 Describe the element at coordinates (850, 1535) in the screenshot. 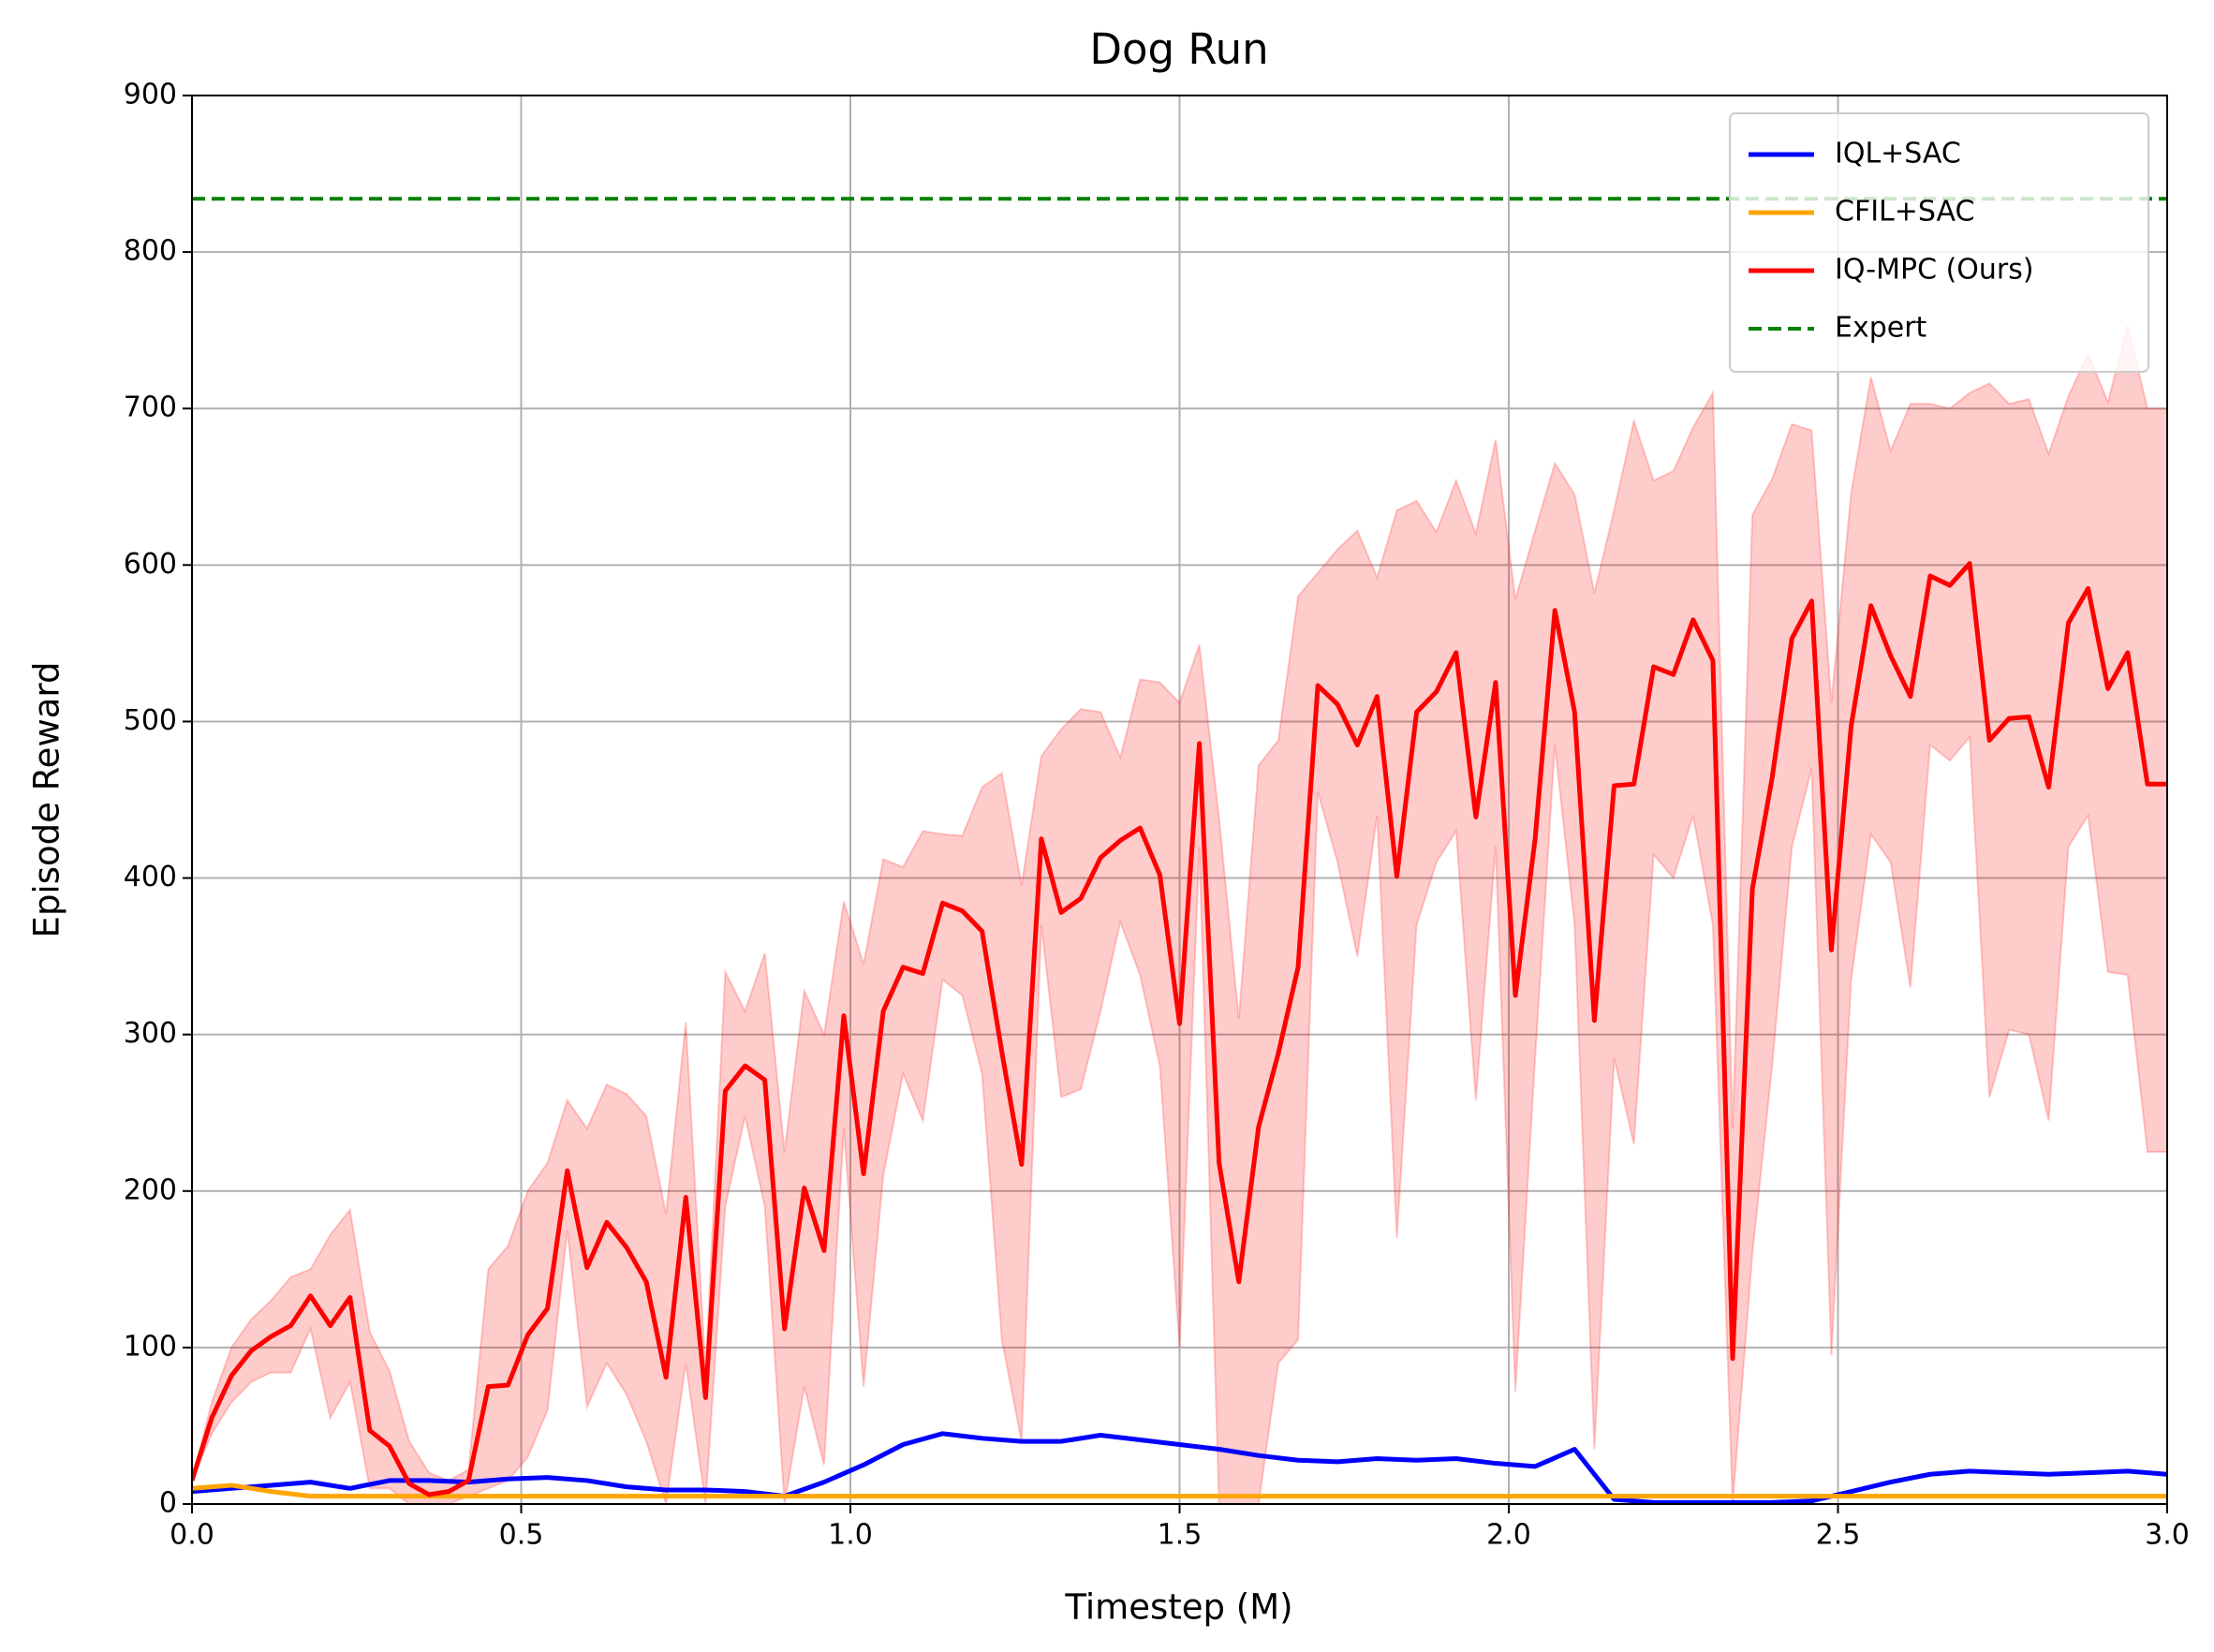

I see `x-tick-label: 1.0` at that location.